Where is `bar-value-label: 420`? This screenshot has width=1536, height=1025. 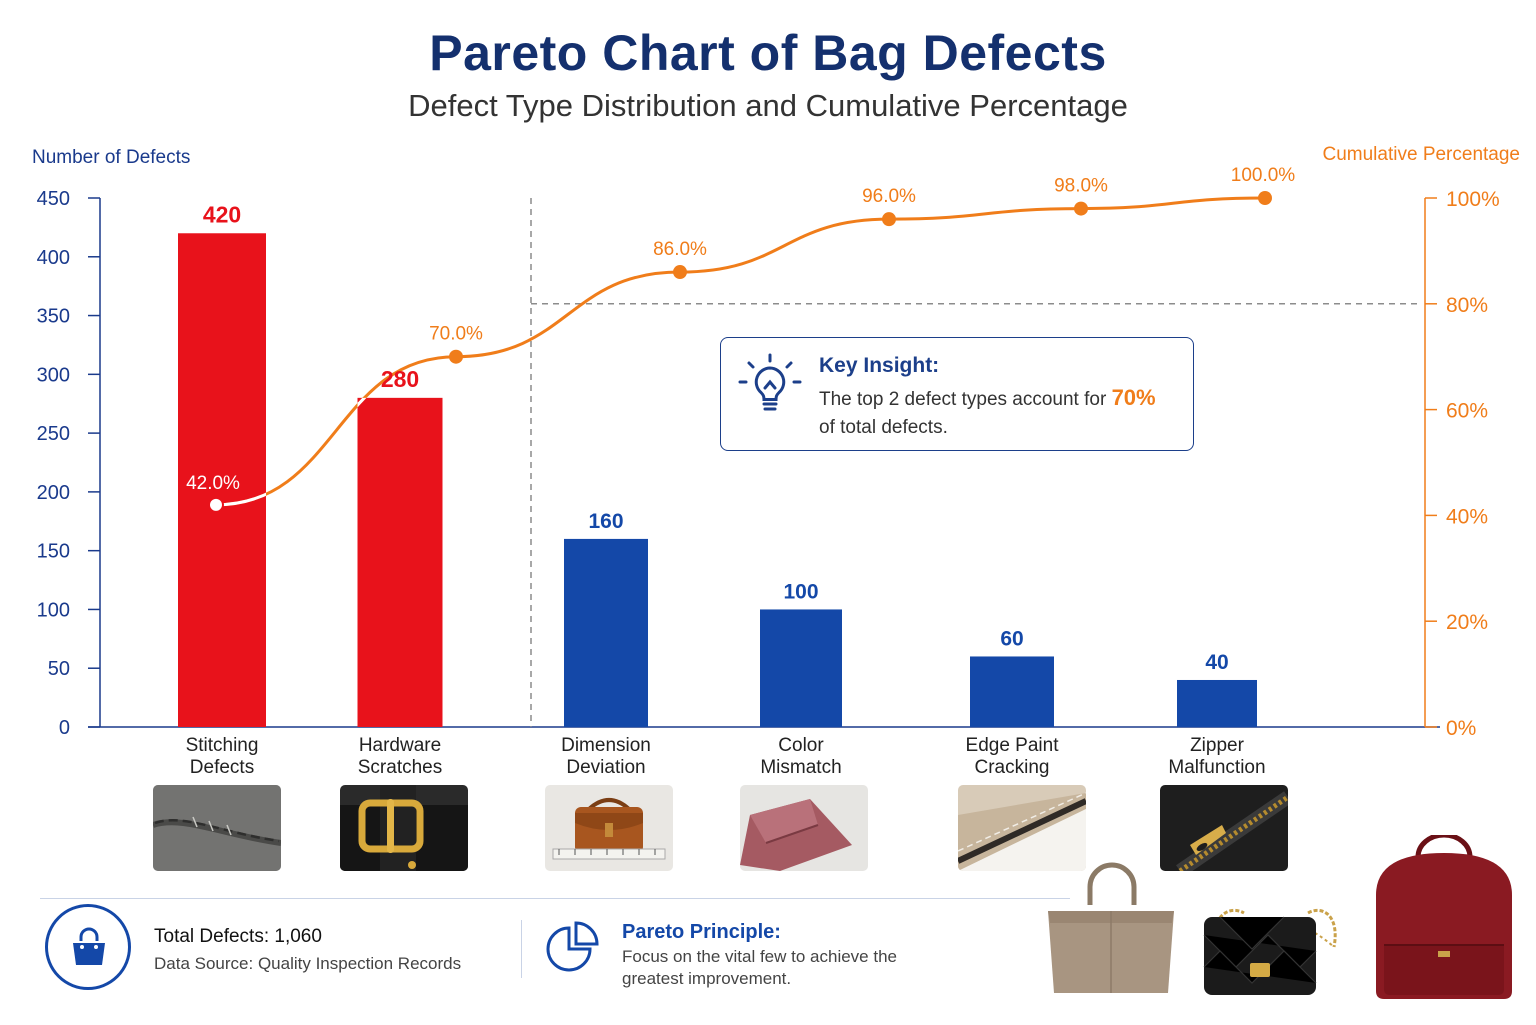
bar-value-label: 420 is located at coordinates (222, 214).